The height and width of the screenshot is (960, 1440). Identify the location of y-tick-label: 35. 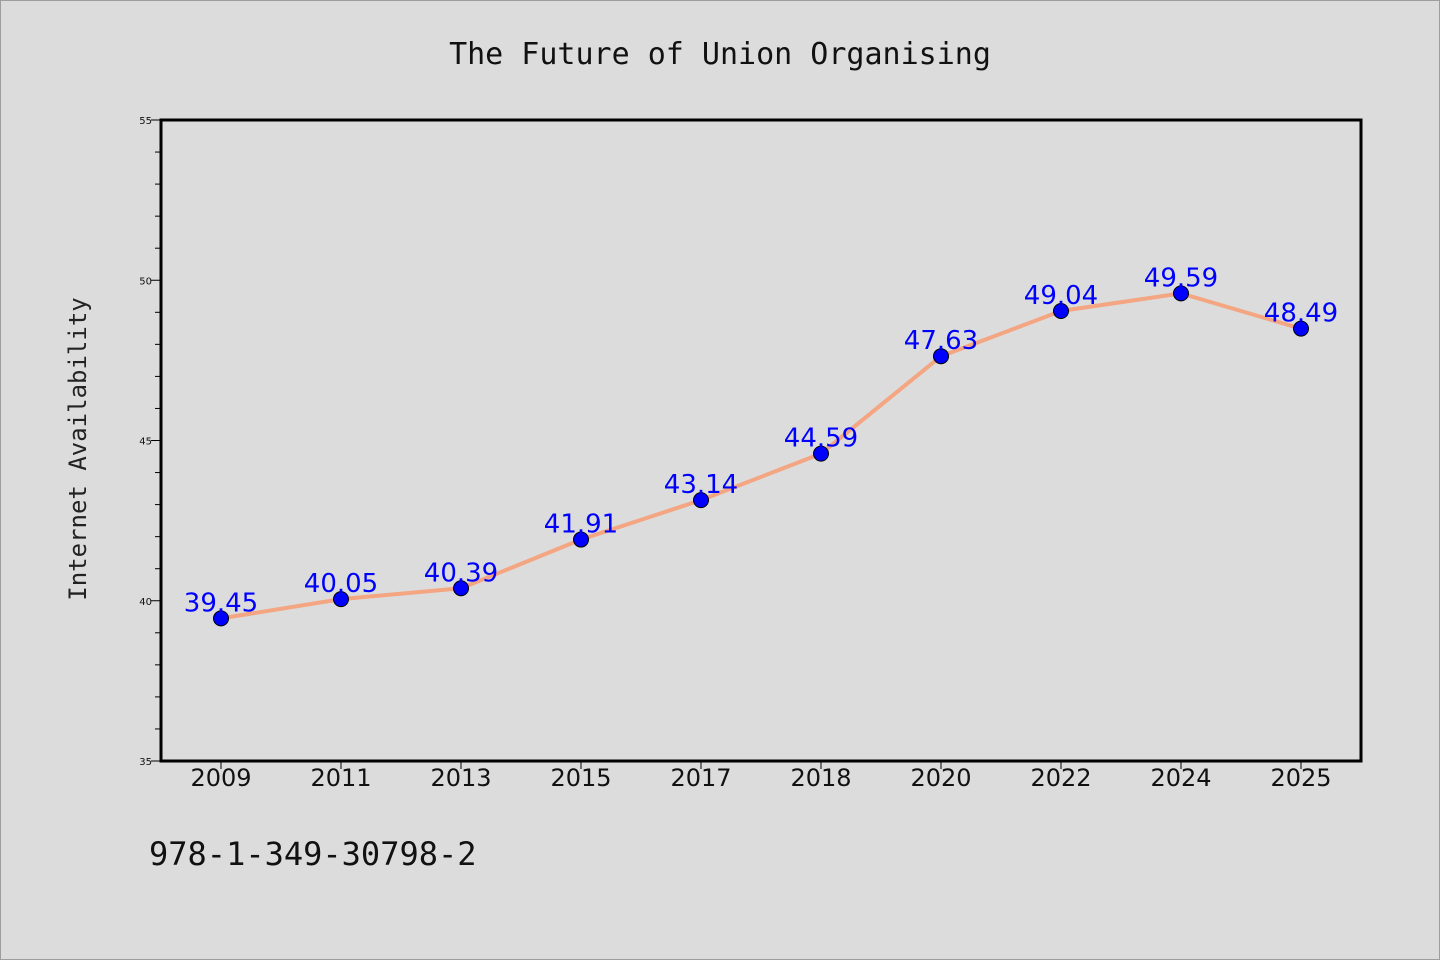
(145, 762).